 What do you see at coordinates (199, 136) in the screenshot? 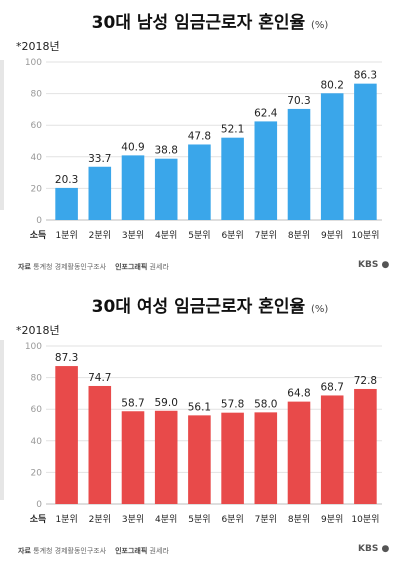
I see `data-label: 47.8` at bounding box center [199, 136].